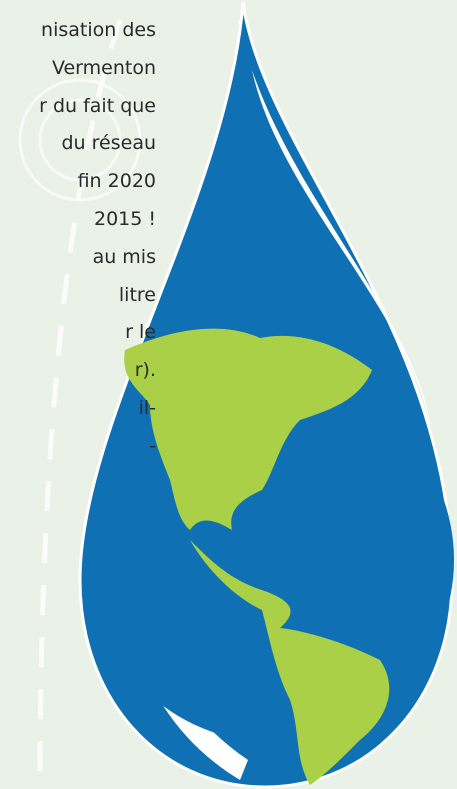  Describe the element at coordinates (109, 143) in the screenshot. I see `text-line: du réseau` at that location.